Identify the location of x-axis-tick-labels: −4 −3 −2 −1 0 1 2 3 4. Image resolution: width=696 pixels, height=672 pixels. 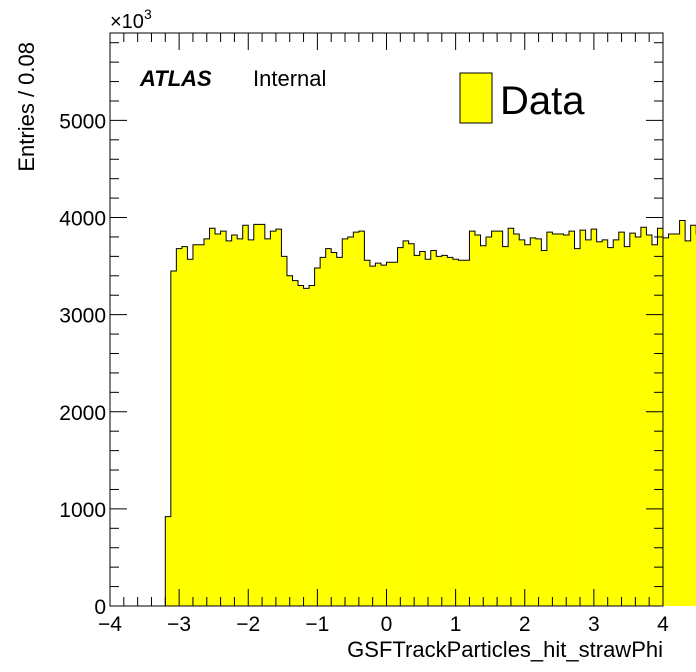
(383, 624).